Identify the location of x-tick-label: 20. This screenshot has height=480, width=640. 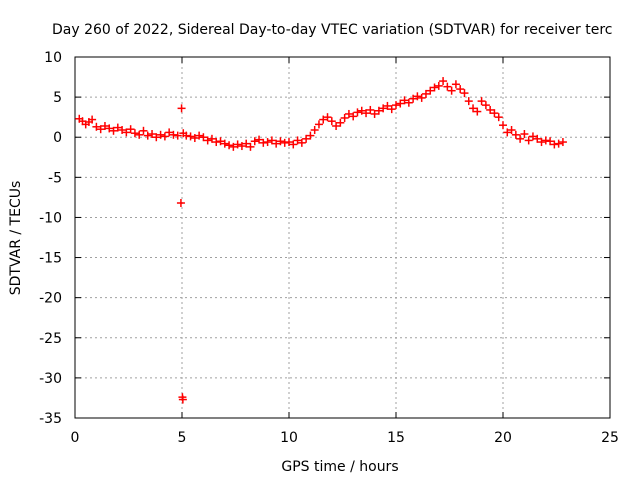
(503, 438).